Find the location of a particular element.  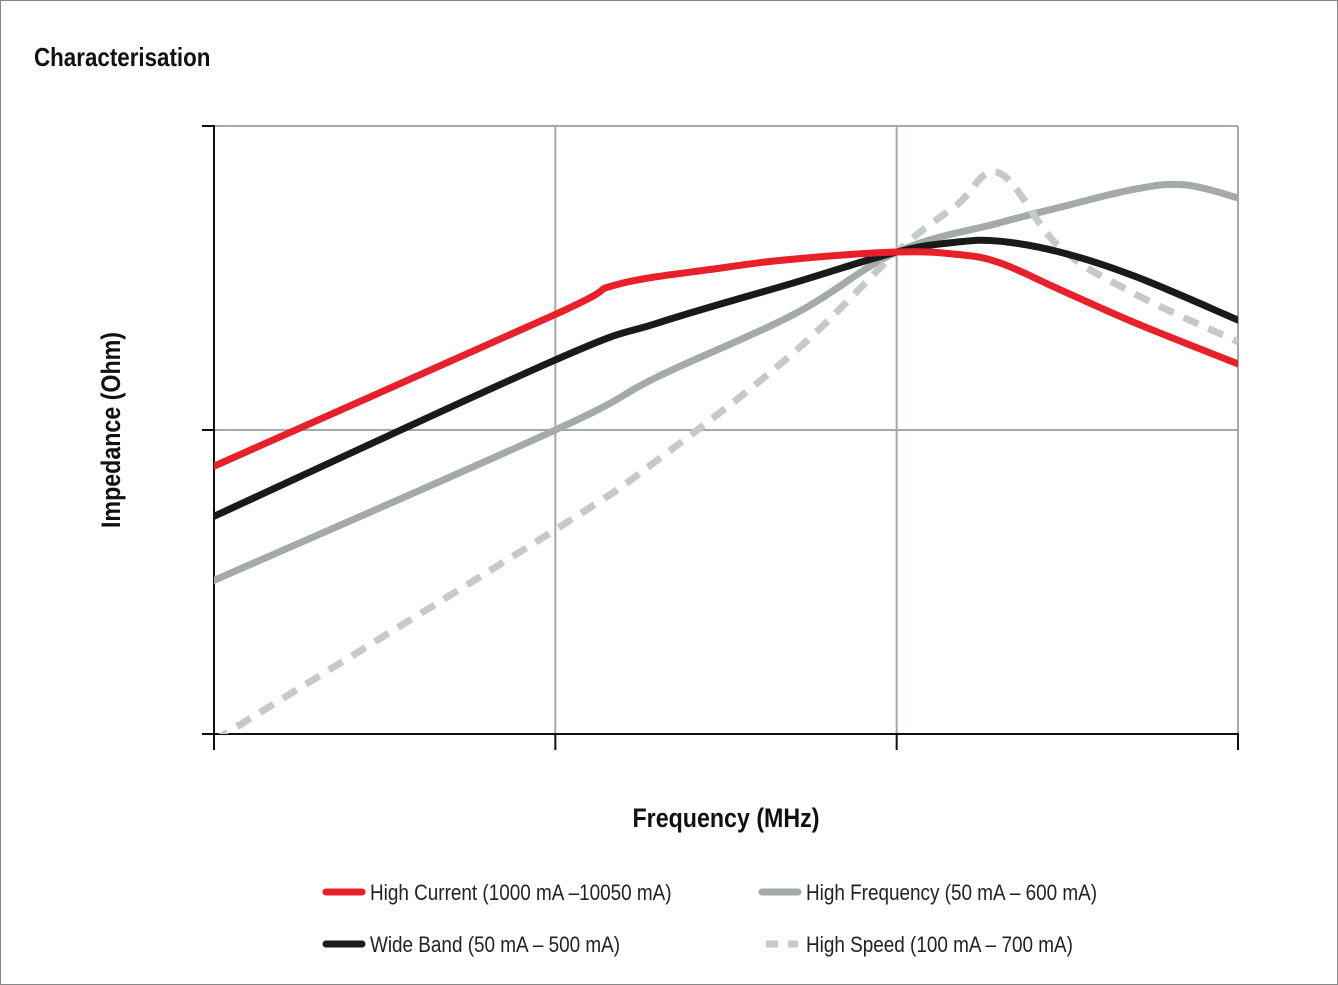

legend-item-wide-band: Wide Band (50 mA – 500 mA) is located at coordinates (471, 945).